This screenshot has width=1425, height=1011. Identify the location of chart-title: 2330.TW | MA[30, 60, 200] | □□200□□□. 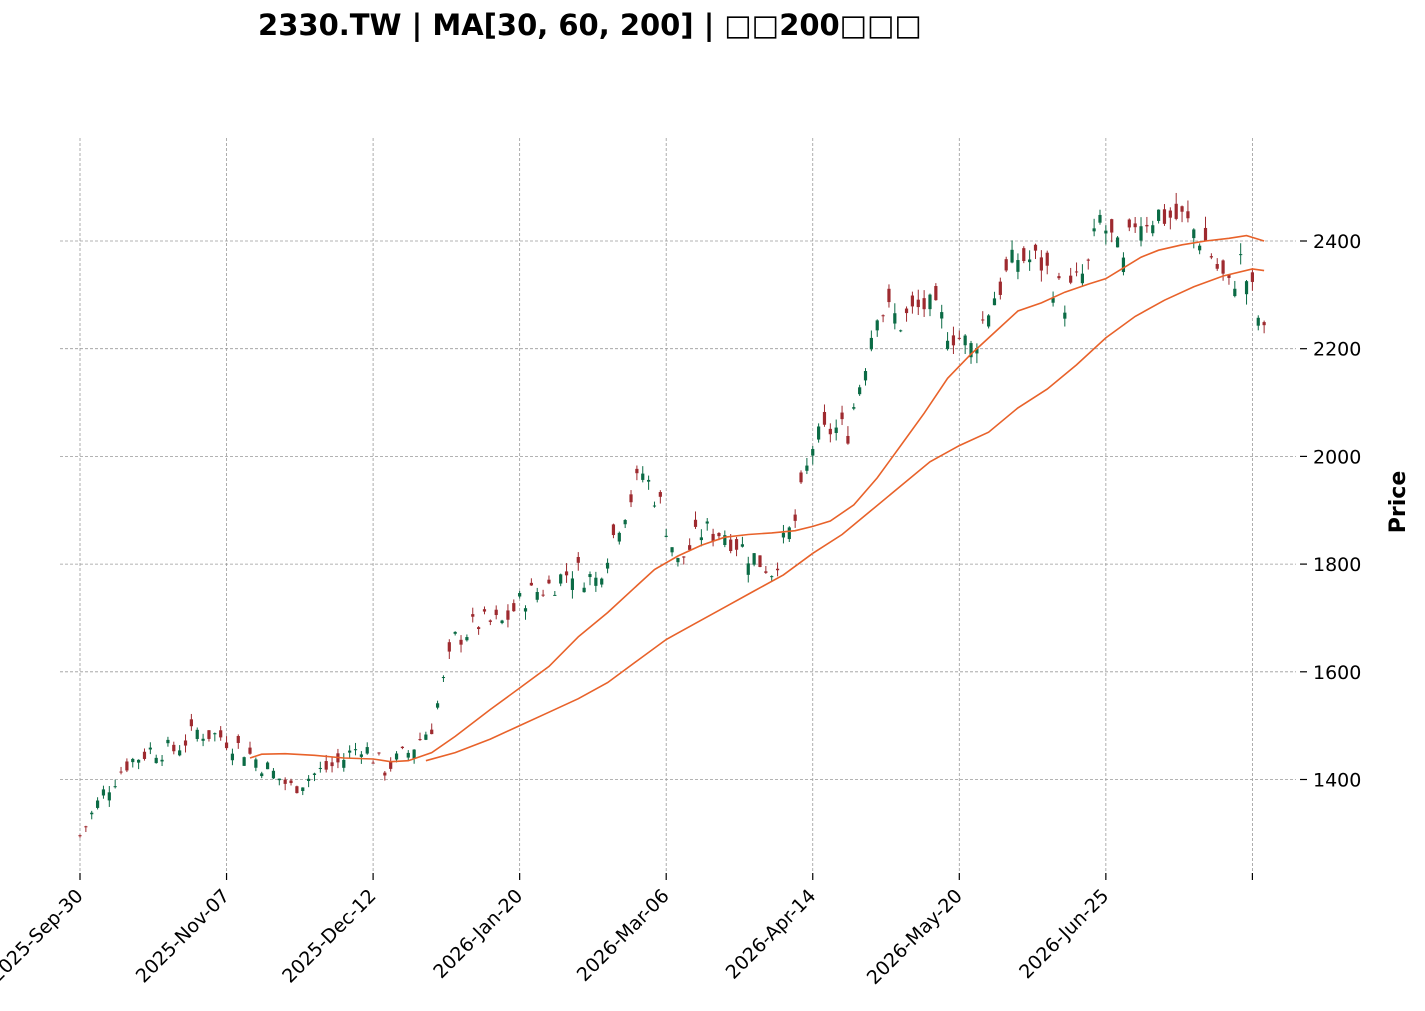
(590, 25).